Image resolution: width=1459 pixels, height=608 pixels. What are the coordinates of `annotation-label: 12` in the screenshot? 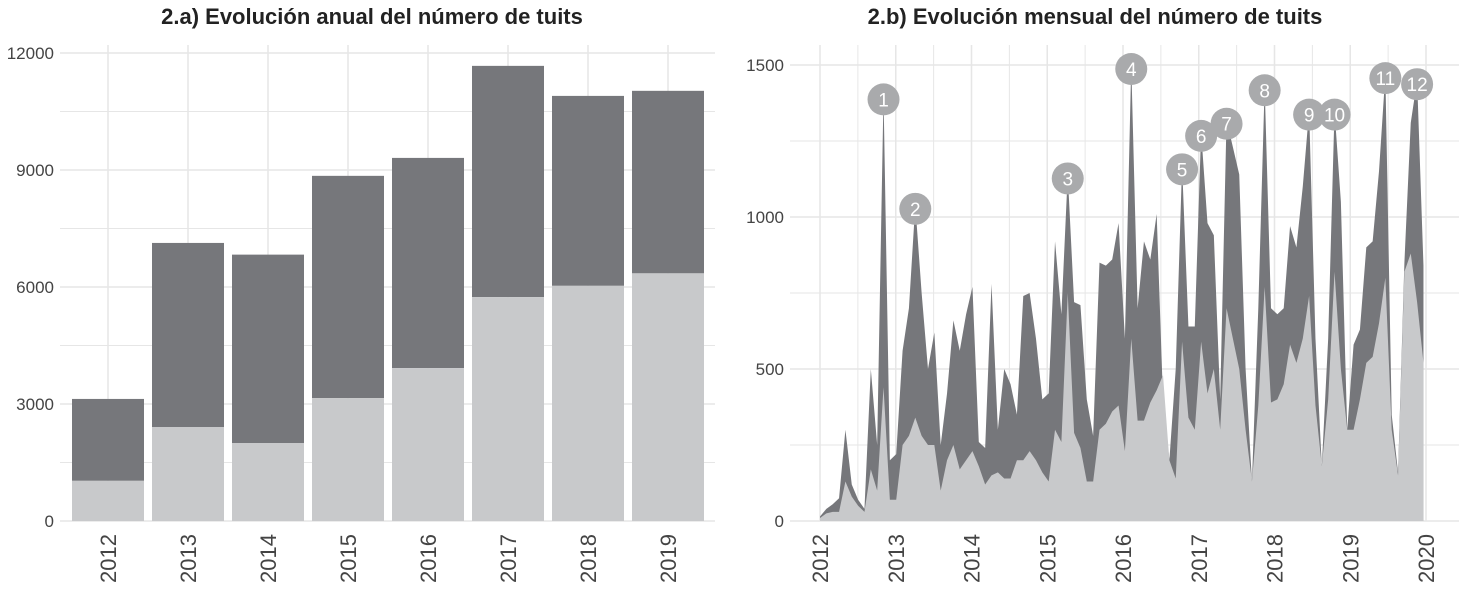 It's located at (1417, 85).